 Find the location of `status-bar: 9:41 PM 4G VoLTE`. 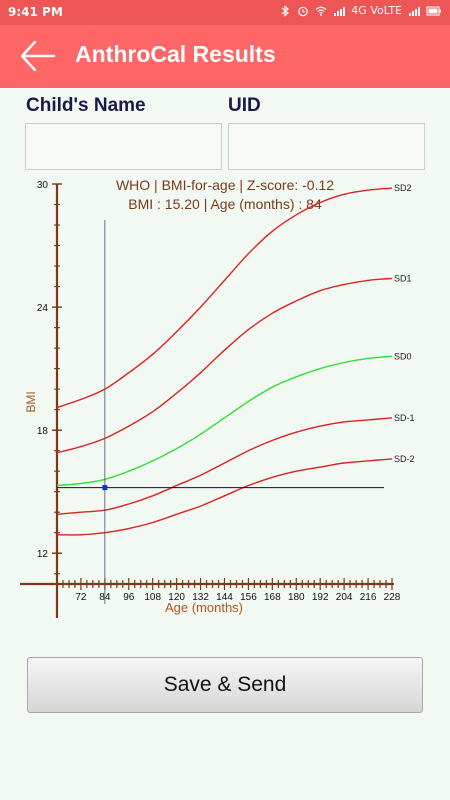

status-bar: 9:41 PM 4G VoLTE is located at coordinates (225, 12).